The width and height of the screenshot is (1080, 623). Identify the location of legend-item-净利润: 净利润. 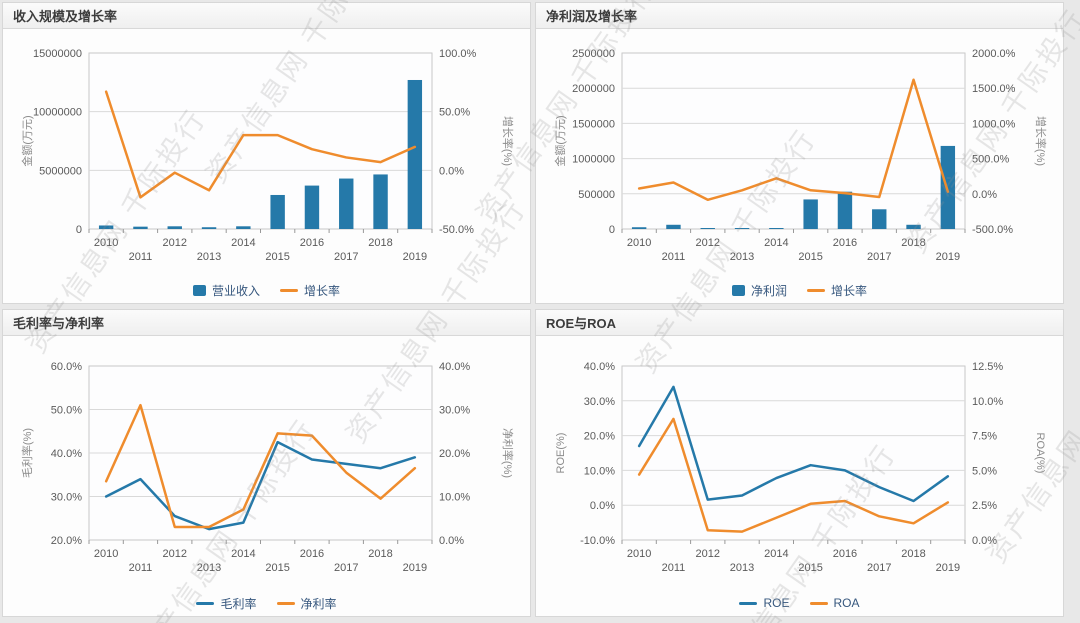
(759, 290).